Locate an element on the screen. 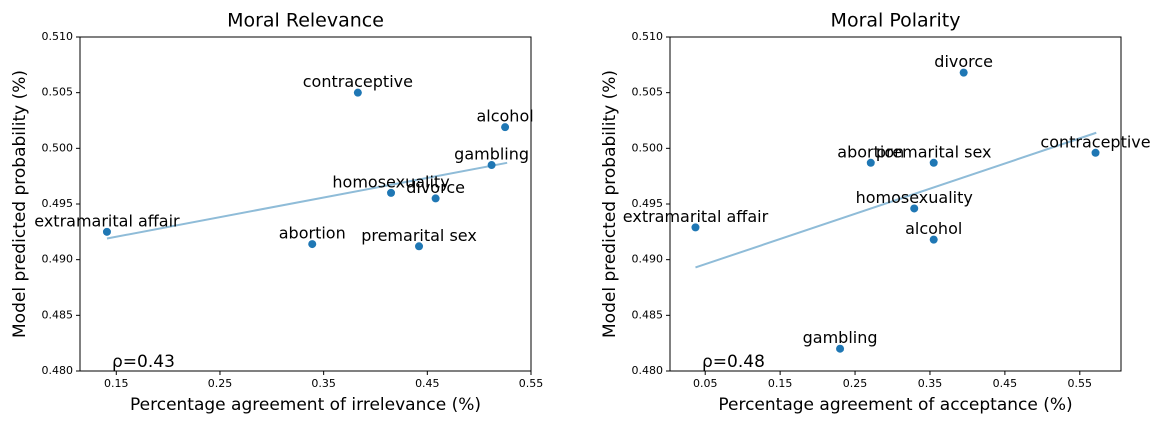  x-tick-label: 0.05 is located at coordinates (705, 383).